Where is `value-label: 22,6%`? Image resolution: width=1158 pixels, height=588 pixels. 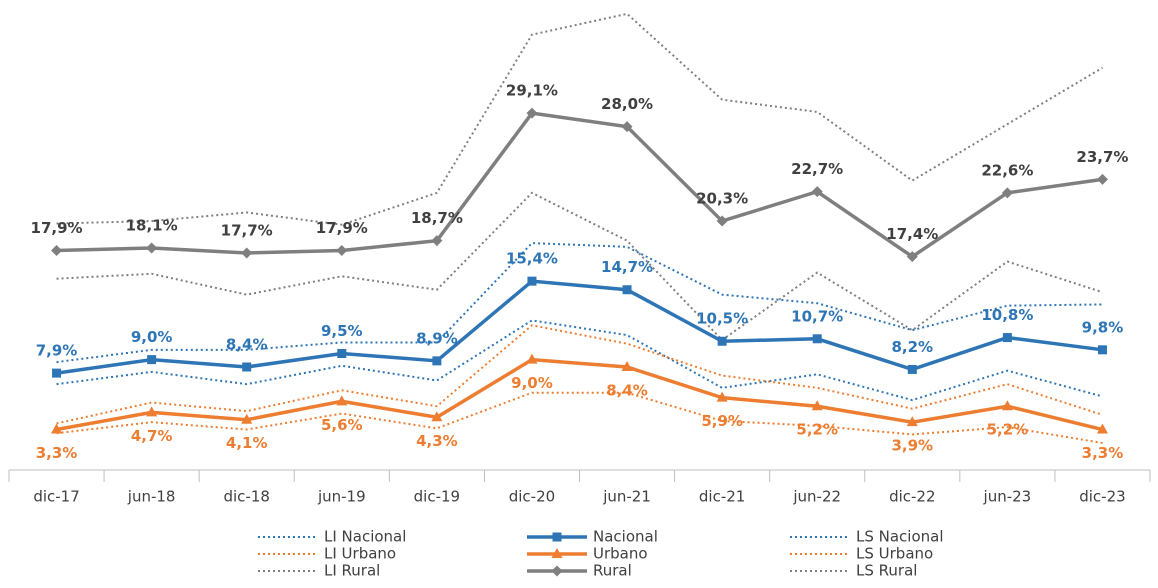
value-label: 22,6% is located at coordinates (1007, 170).